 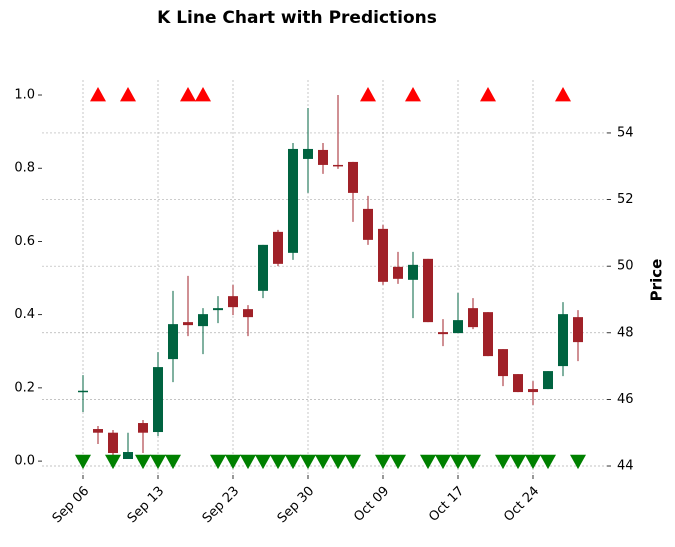 What do you see at coordinates (625, 466) in the screenshot?
I see `y2-tick-label: 44` at bounding box center [625, 466].